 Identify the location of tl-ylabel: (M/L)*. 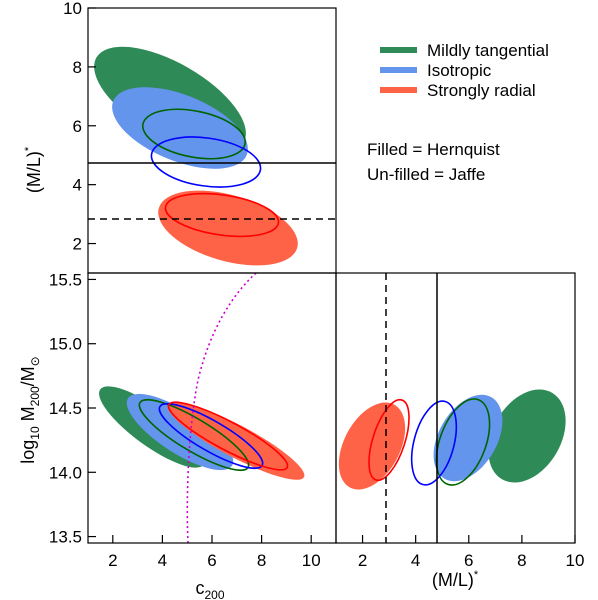
(33, 169).